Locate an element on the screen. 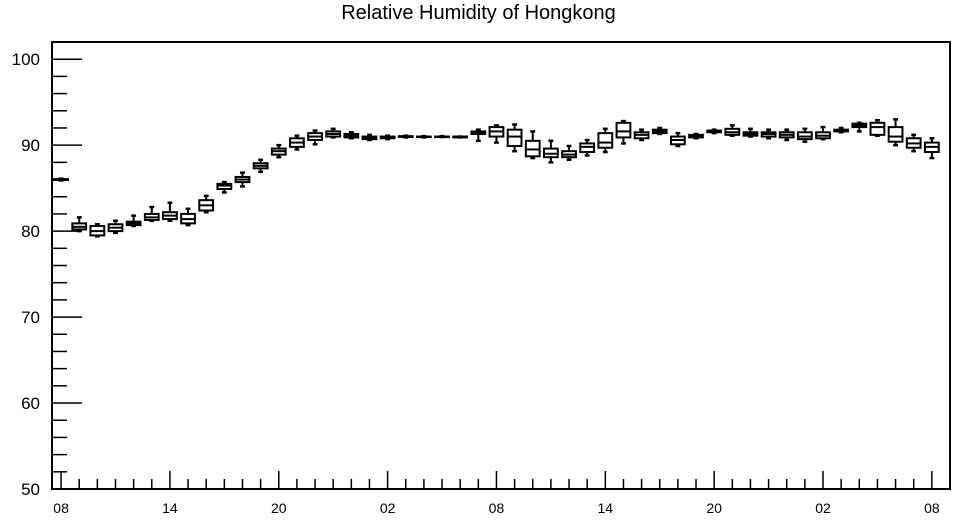 This screenshot has width=957, height=520. y-tick-label: 70 is located at coordinates (30, 317).